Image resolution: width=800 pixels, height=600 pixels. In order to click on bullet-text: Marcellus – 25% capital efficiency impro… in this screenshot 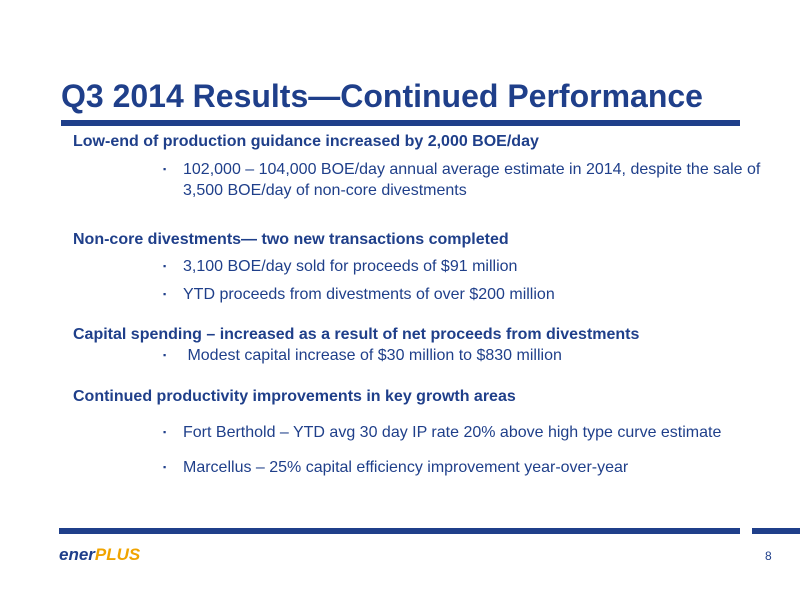, I will do `click(406, 467)`.